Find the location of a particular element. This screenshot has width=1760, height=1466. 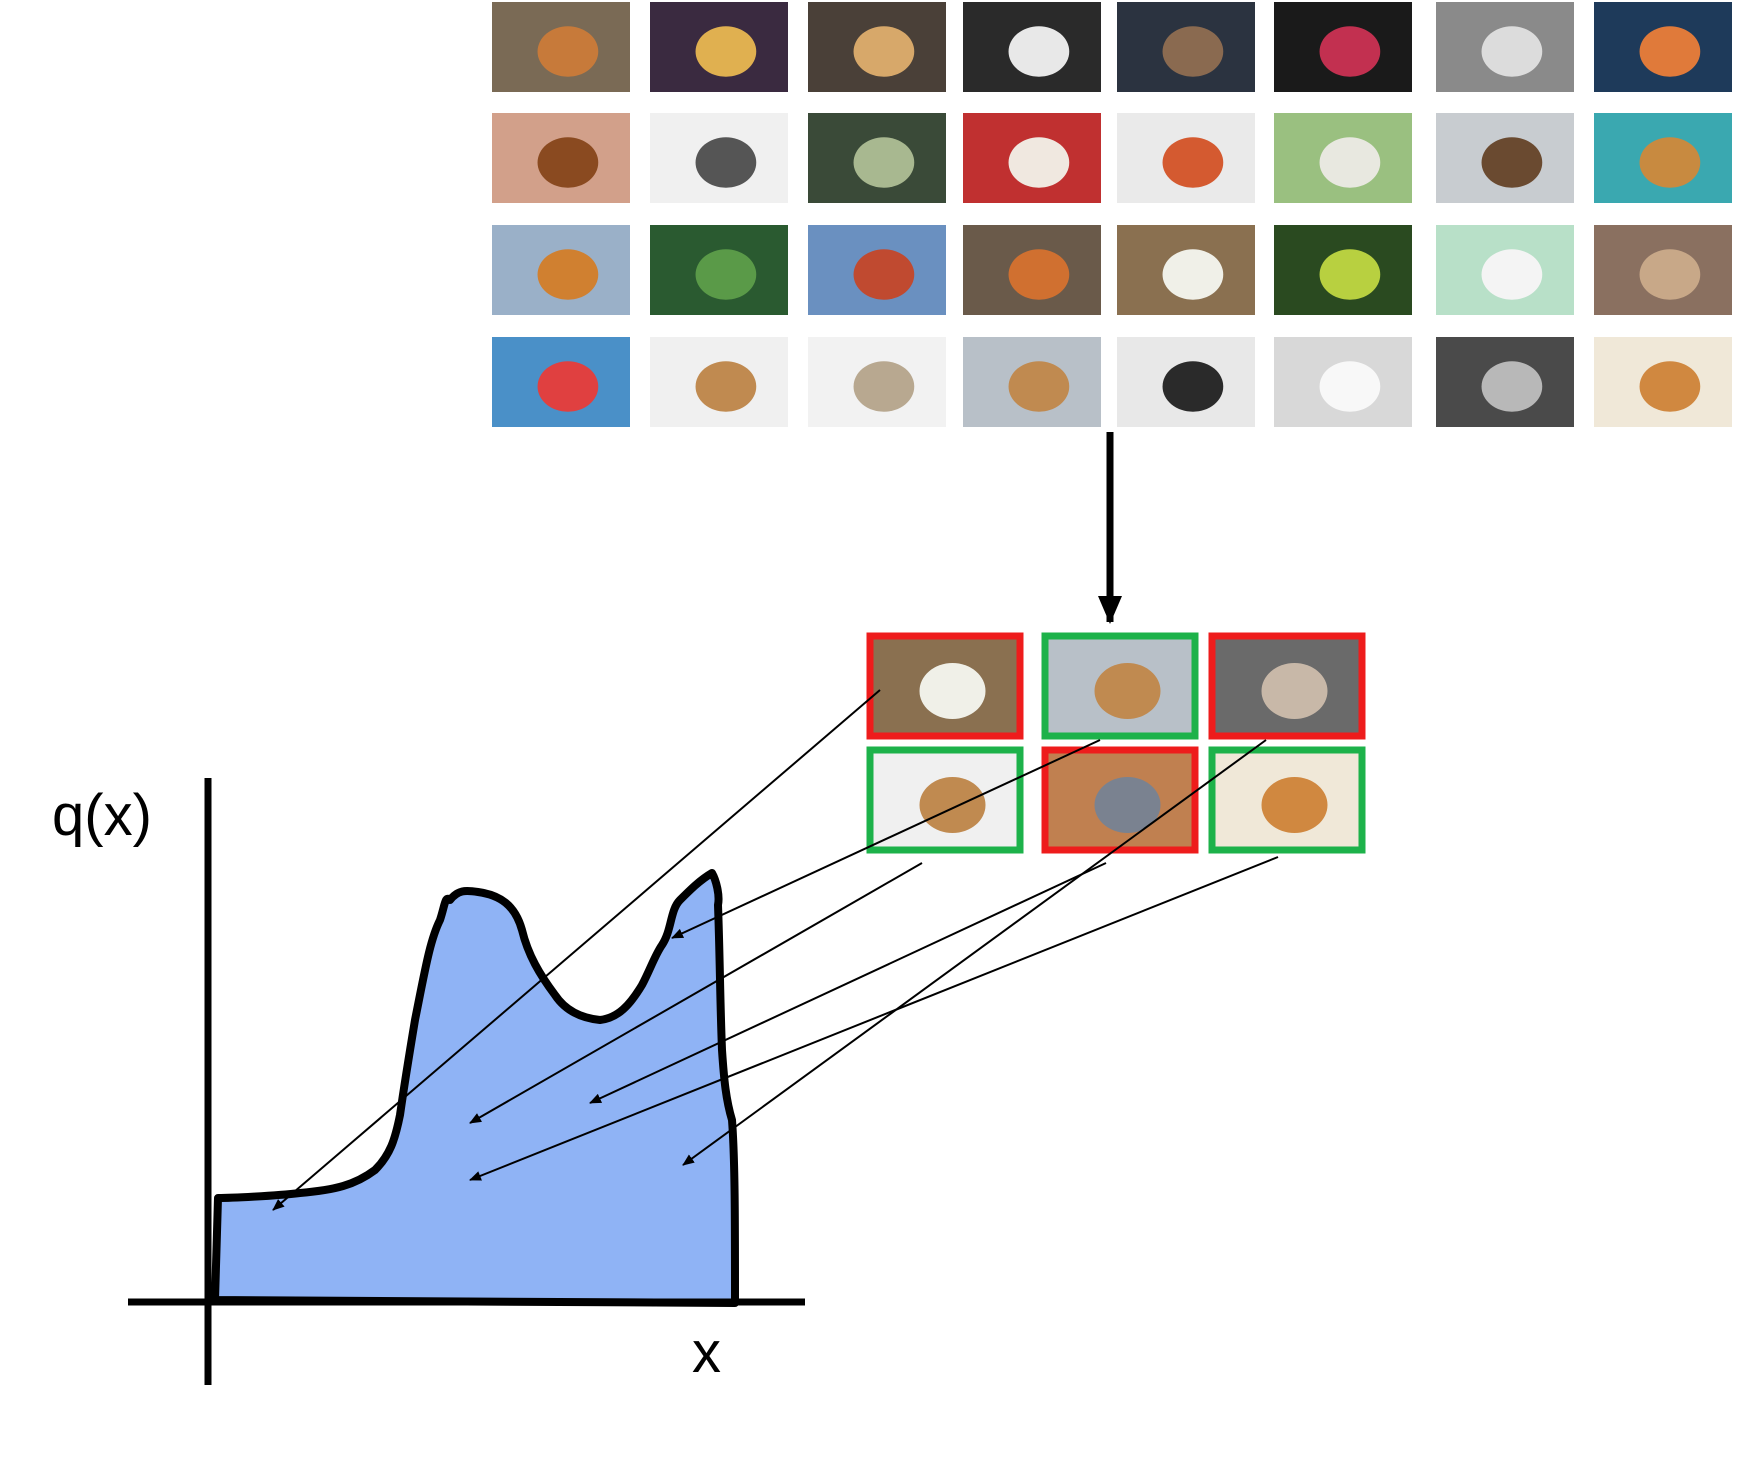

x-axis-label: x is located at coordinates (706, 1352).